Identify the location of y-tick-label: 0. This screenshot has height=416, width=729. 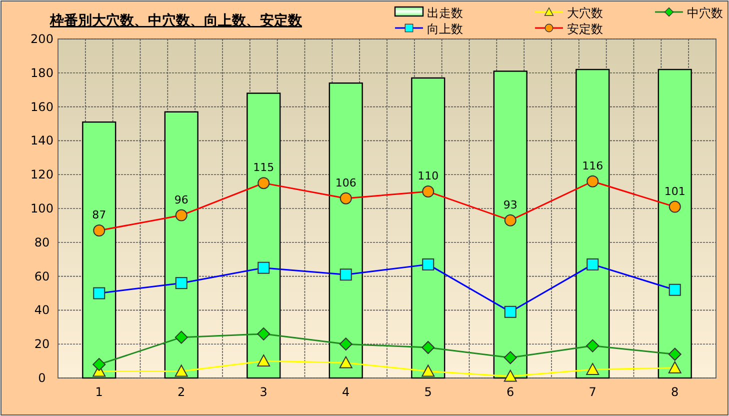
(42, 378).